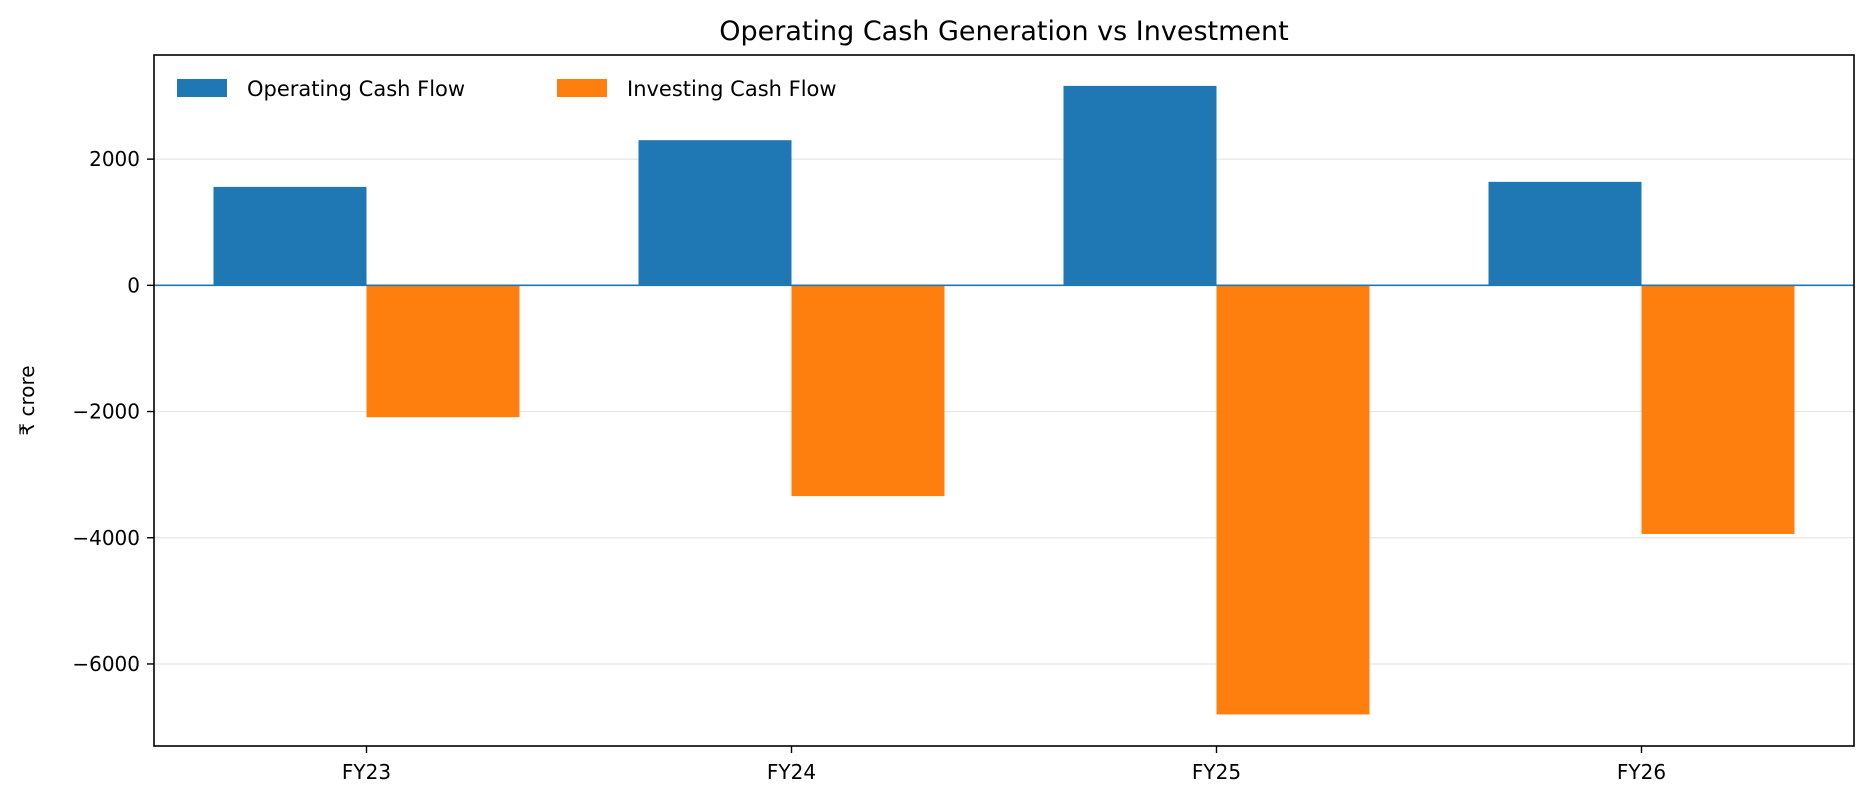  What do you see at coordinates (715, 213) in the screenshot?
I see `bar-operating-cash-flow-fy24` at bounding box center [715, 213].